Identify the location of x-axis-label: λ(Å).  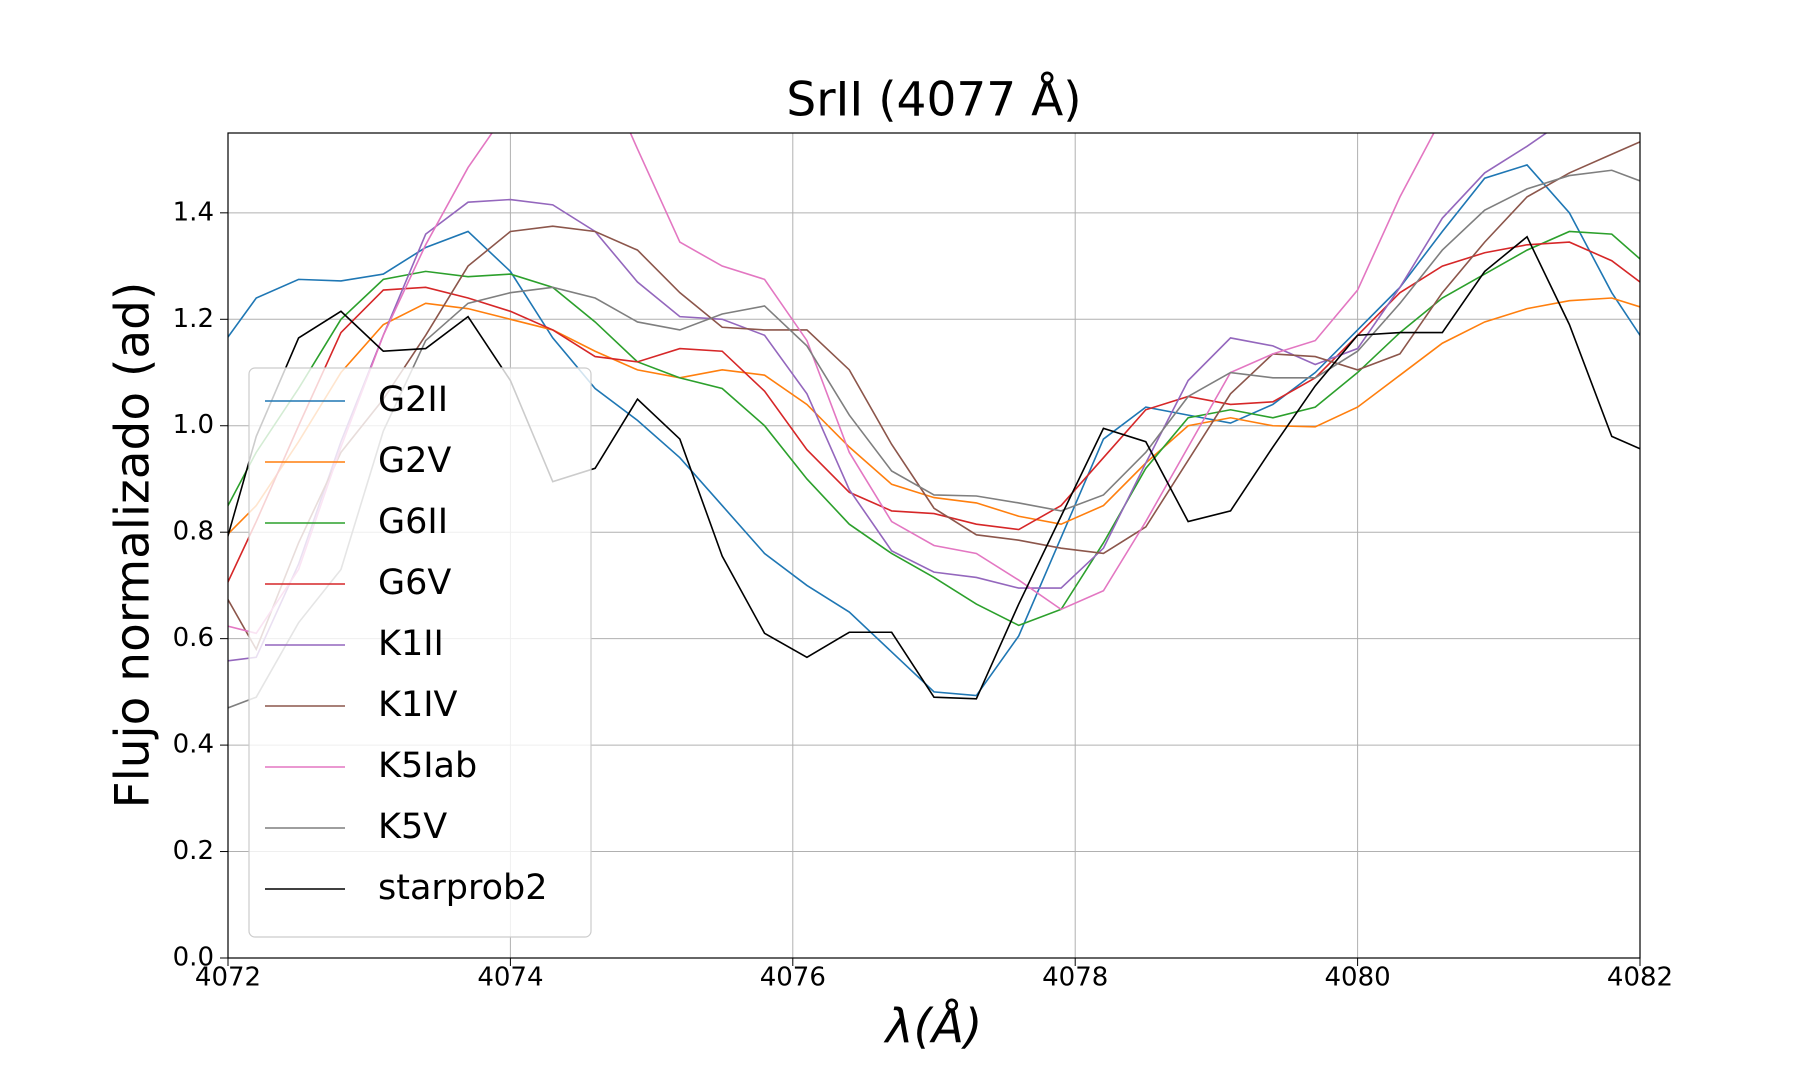
(933, 1027).